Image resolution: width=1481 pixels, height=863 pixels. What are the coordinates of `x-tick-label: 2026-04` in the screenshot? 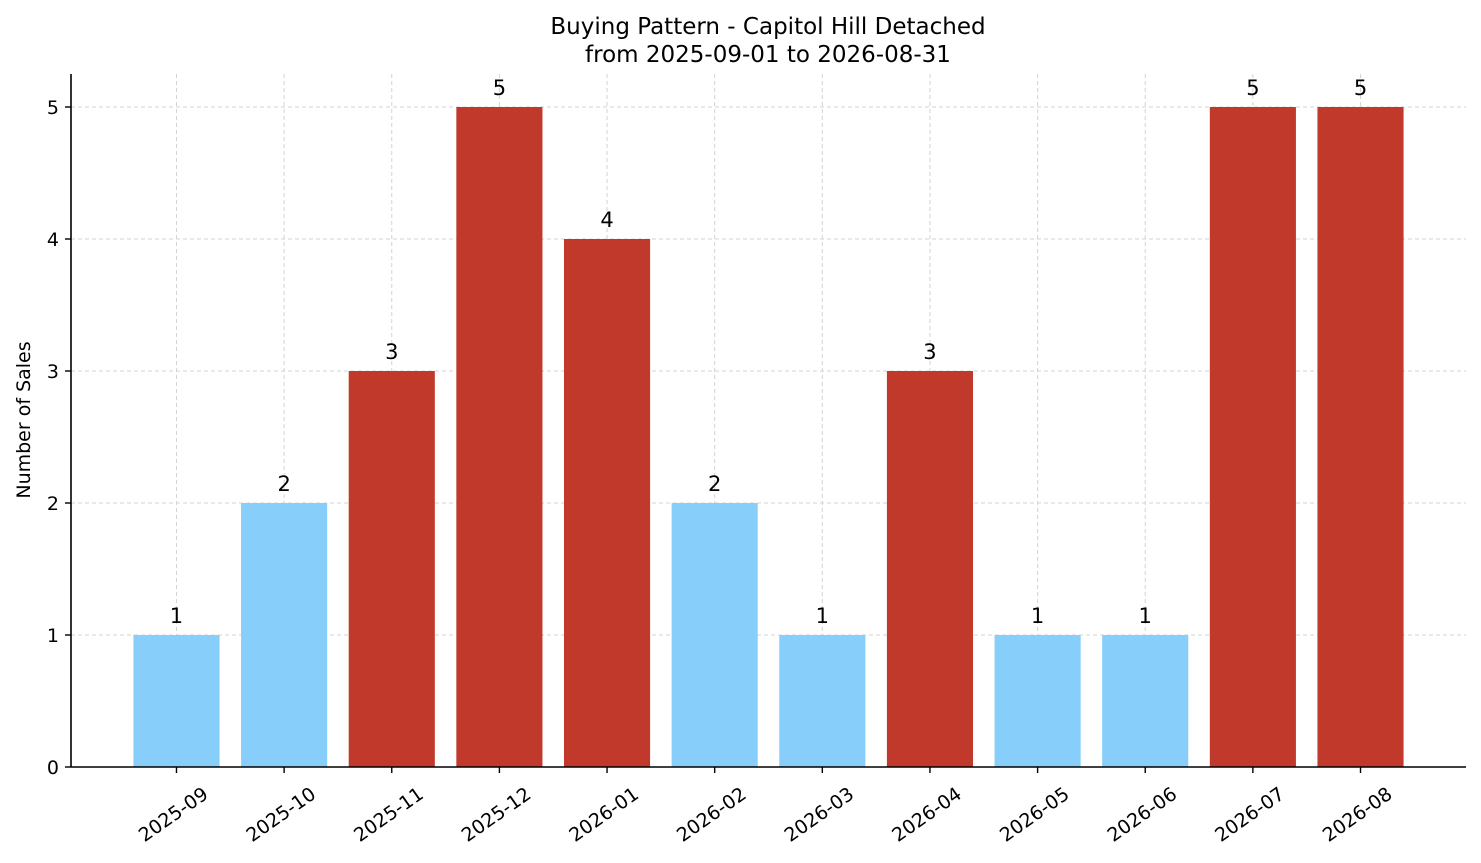 It's located at (927, 815).